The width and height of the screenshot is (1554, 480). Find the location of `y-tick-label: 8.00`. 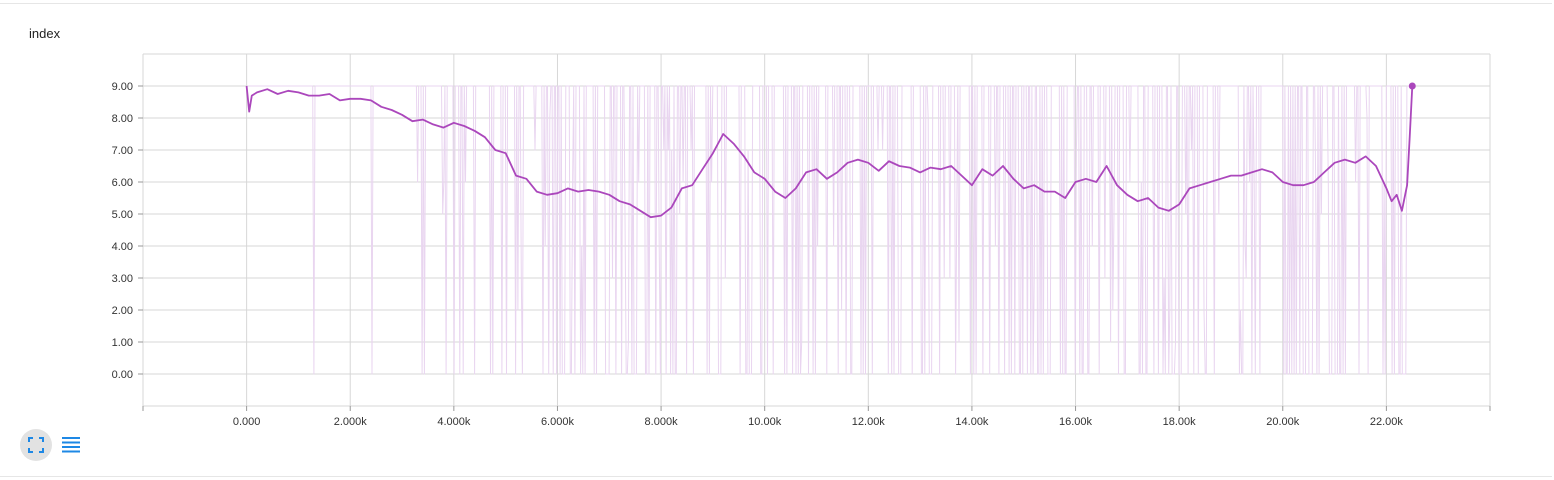

y-tick-label: 8.00 is located at coordinates (122, 119).